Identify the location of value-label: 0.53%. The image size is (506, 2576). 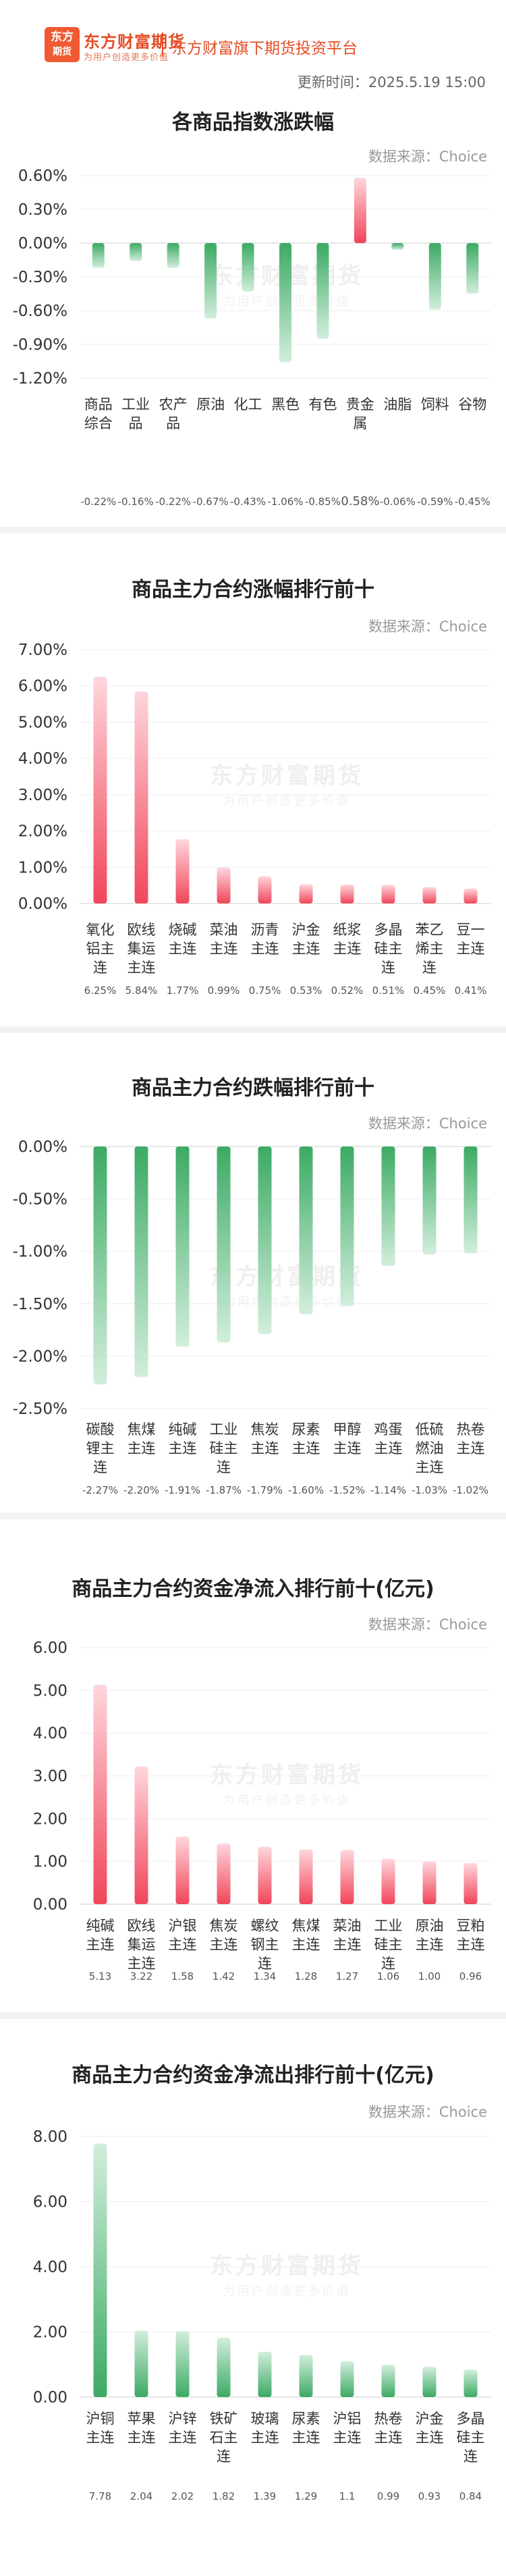
(306, 990).